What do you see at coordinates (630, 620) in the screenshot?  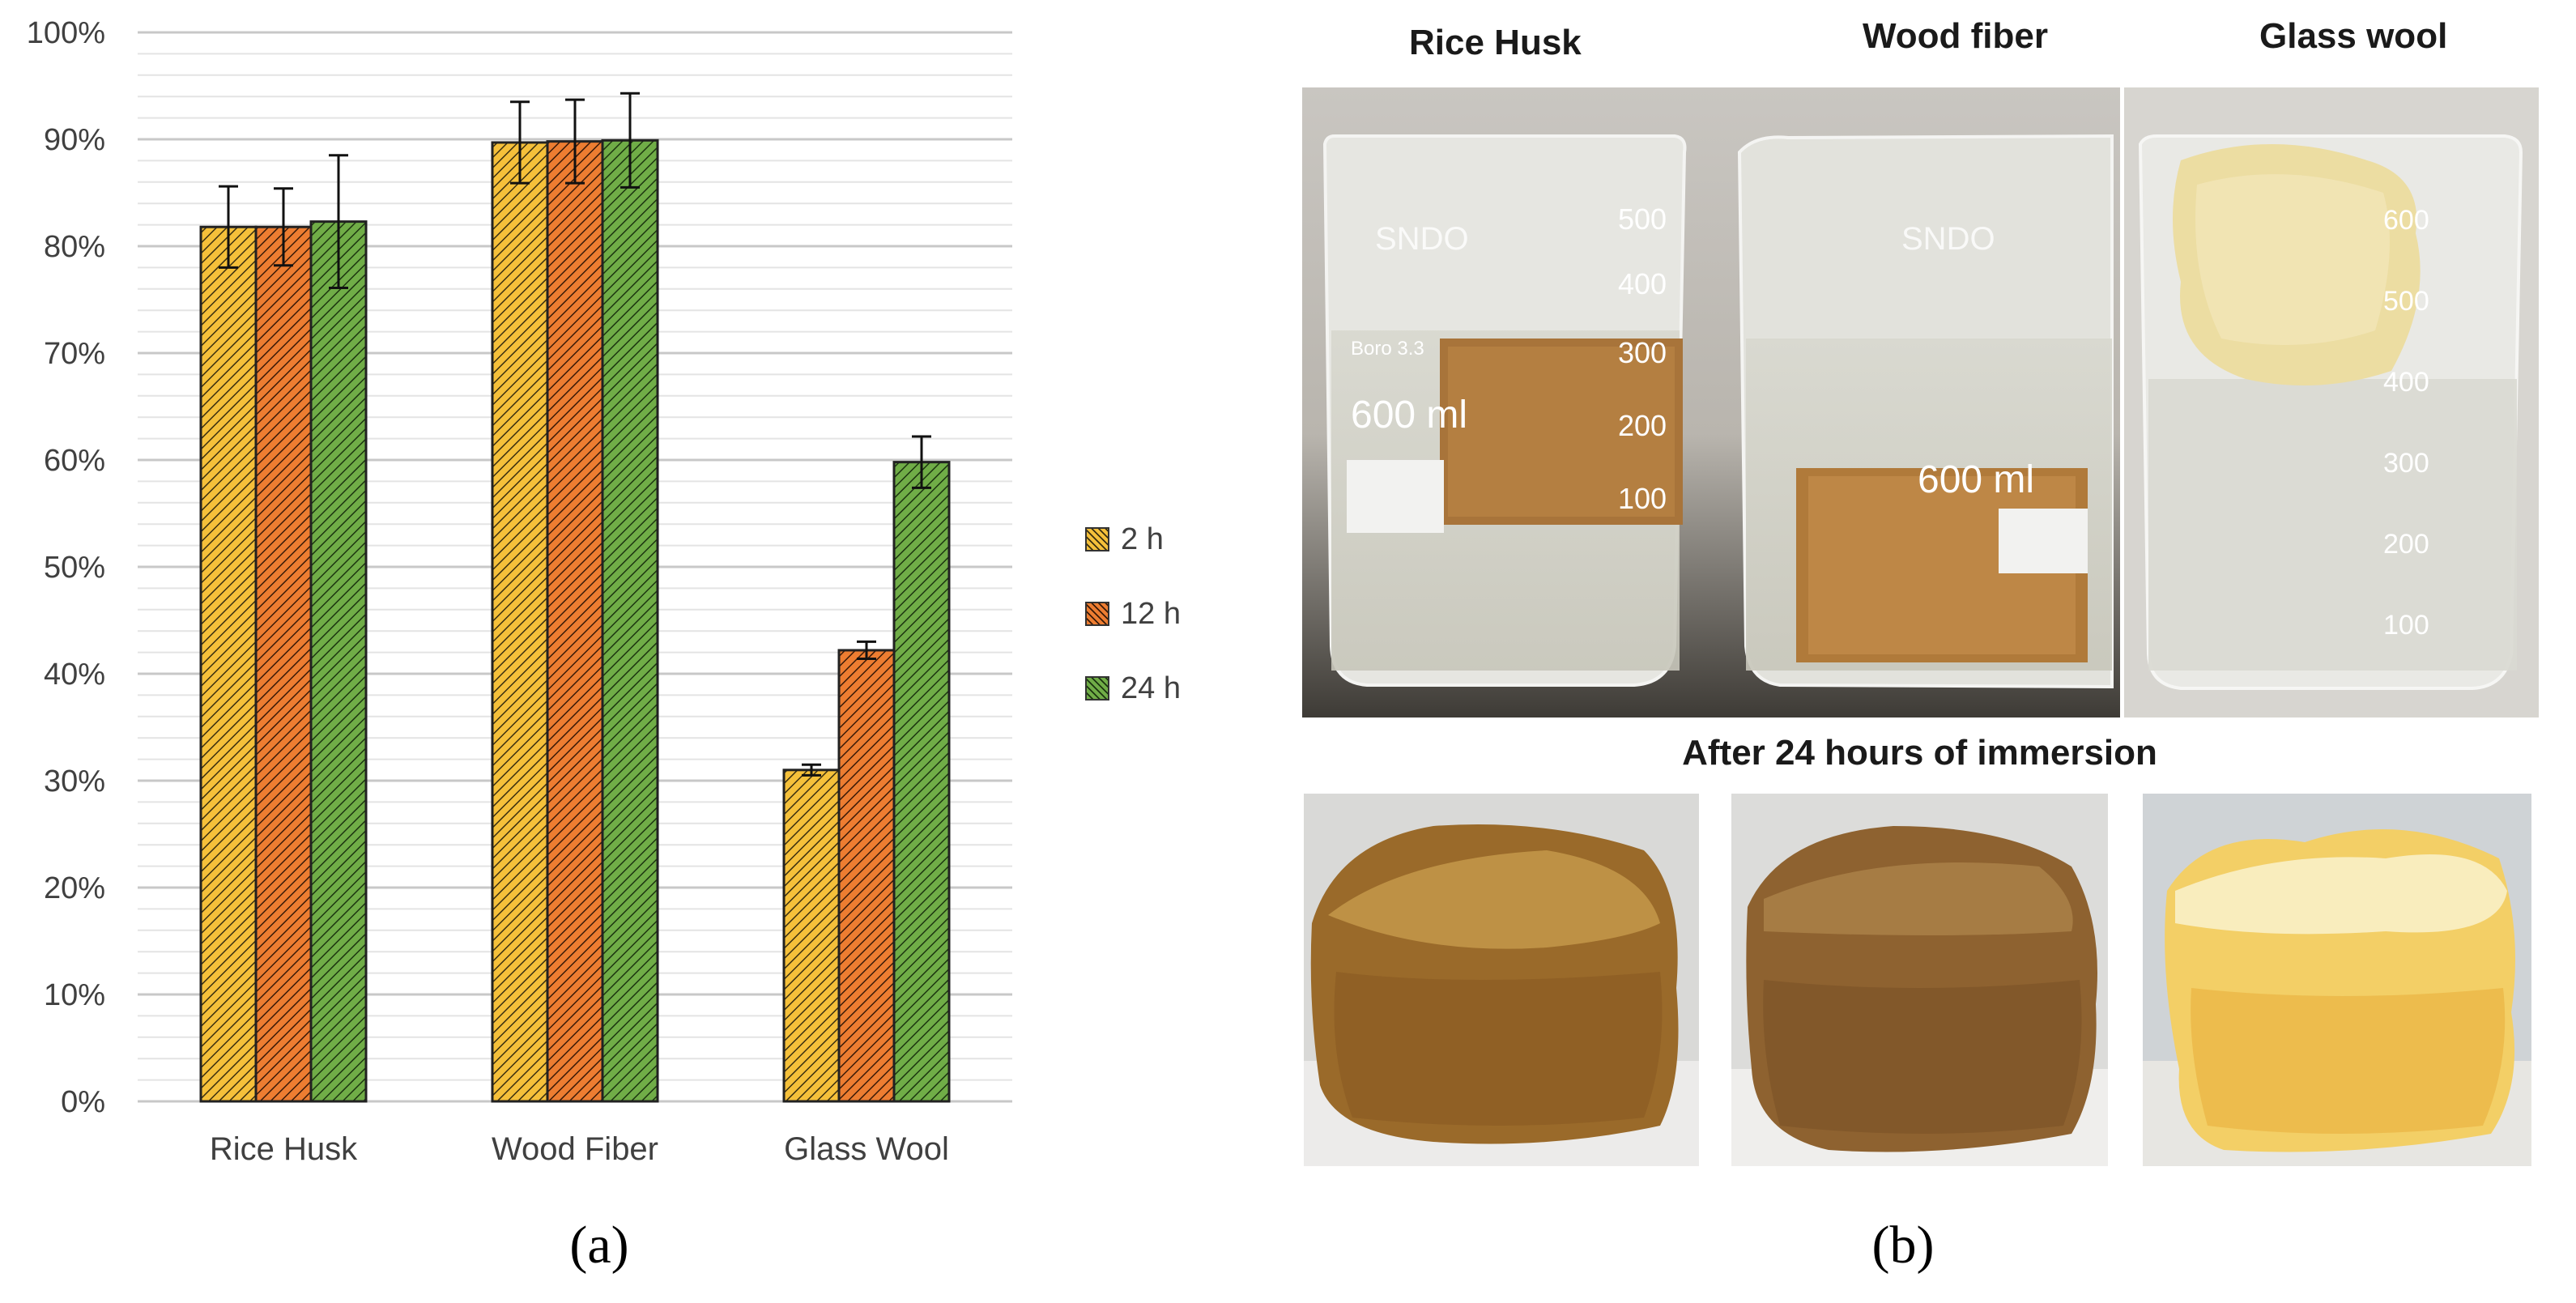 I see `bar-wood-fiber-24h` at bounding box center [630, 620].